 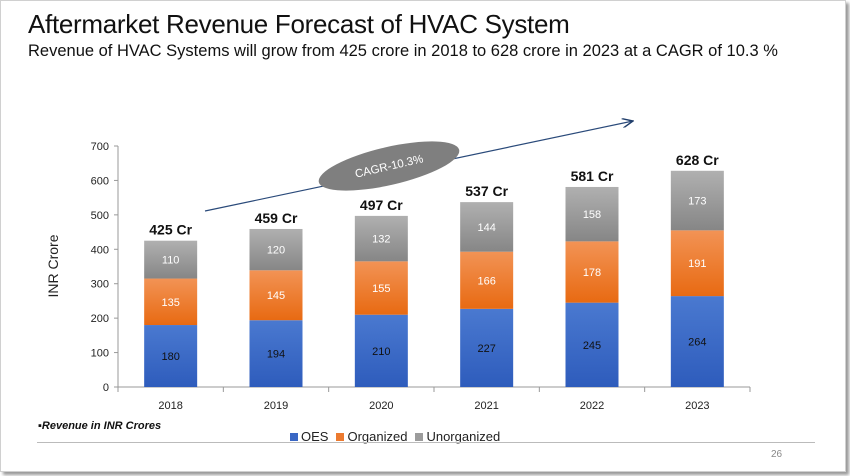 What do you see at coordinates (389, 166) in the screenshot?
I see `cagr-badge: CAGR-10.3%` at bounding box center [389, 166].